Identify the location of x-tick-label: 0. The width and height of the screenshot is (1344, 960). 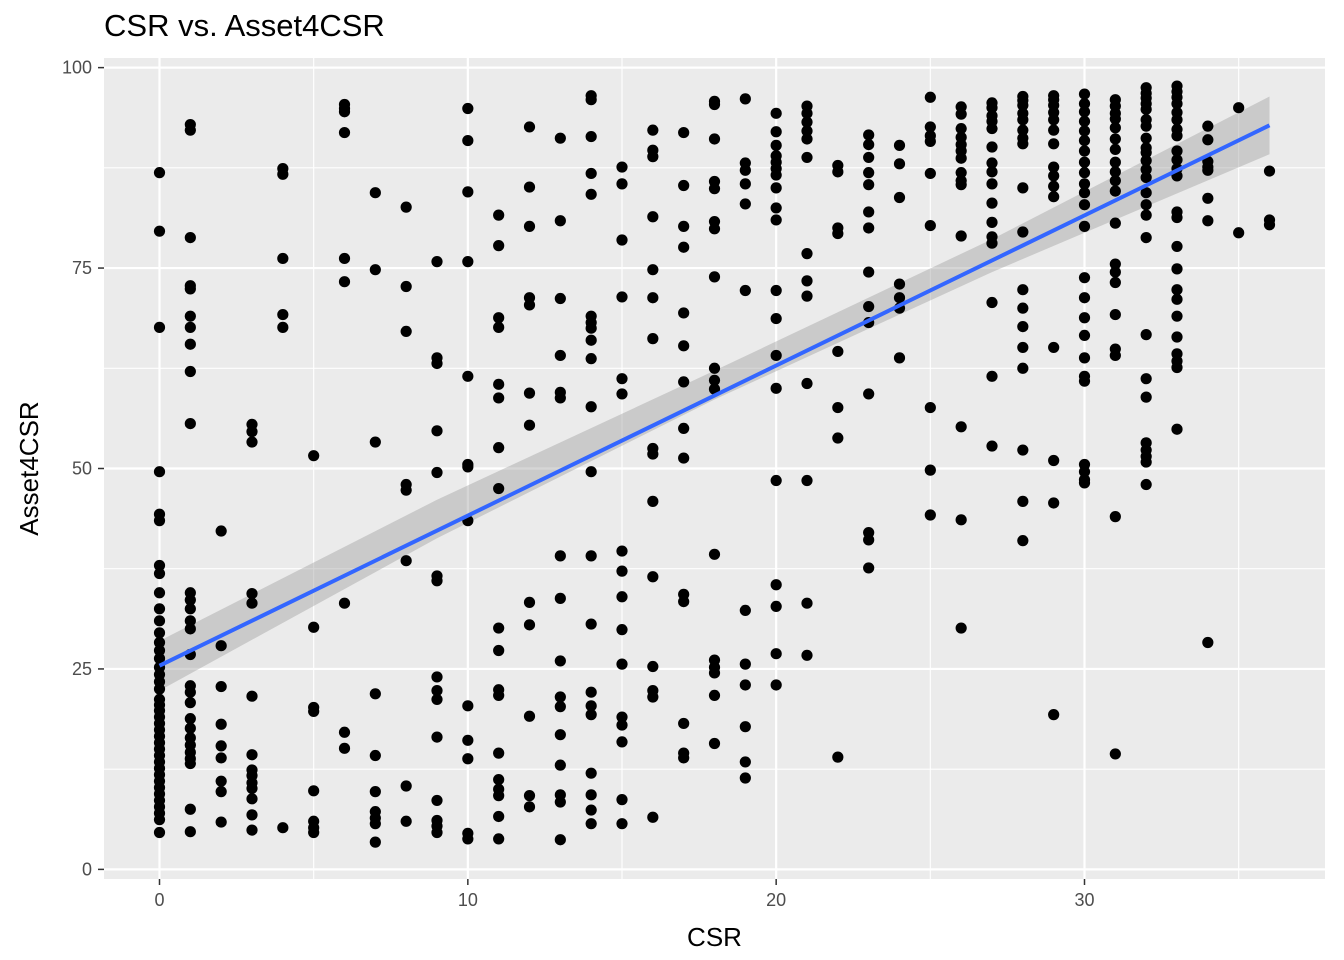
(159, 900).